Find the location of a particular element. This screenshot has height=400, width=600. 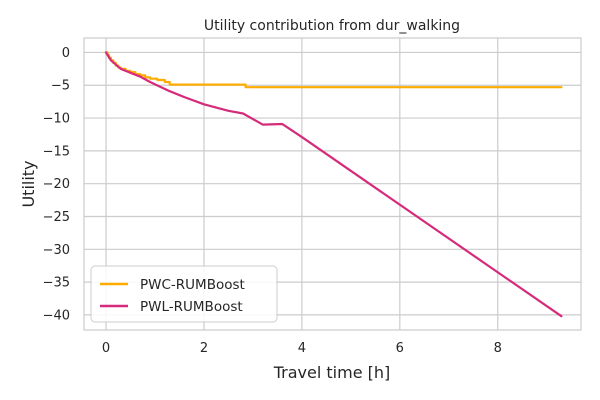

y-tick-label: 0 is located at coordinates (66, 53).